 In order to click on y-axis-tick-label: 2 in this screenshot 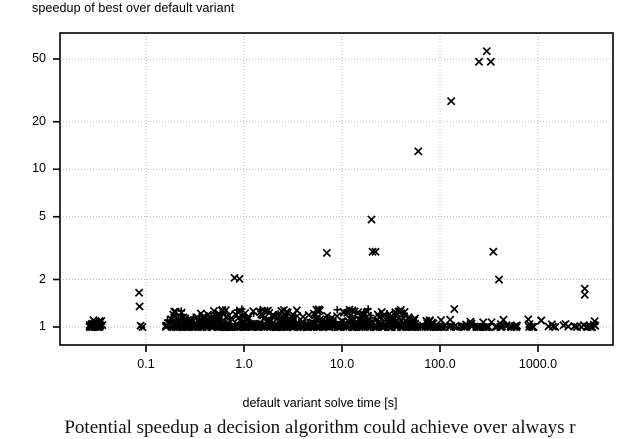, I will do `click(42, 278)`.